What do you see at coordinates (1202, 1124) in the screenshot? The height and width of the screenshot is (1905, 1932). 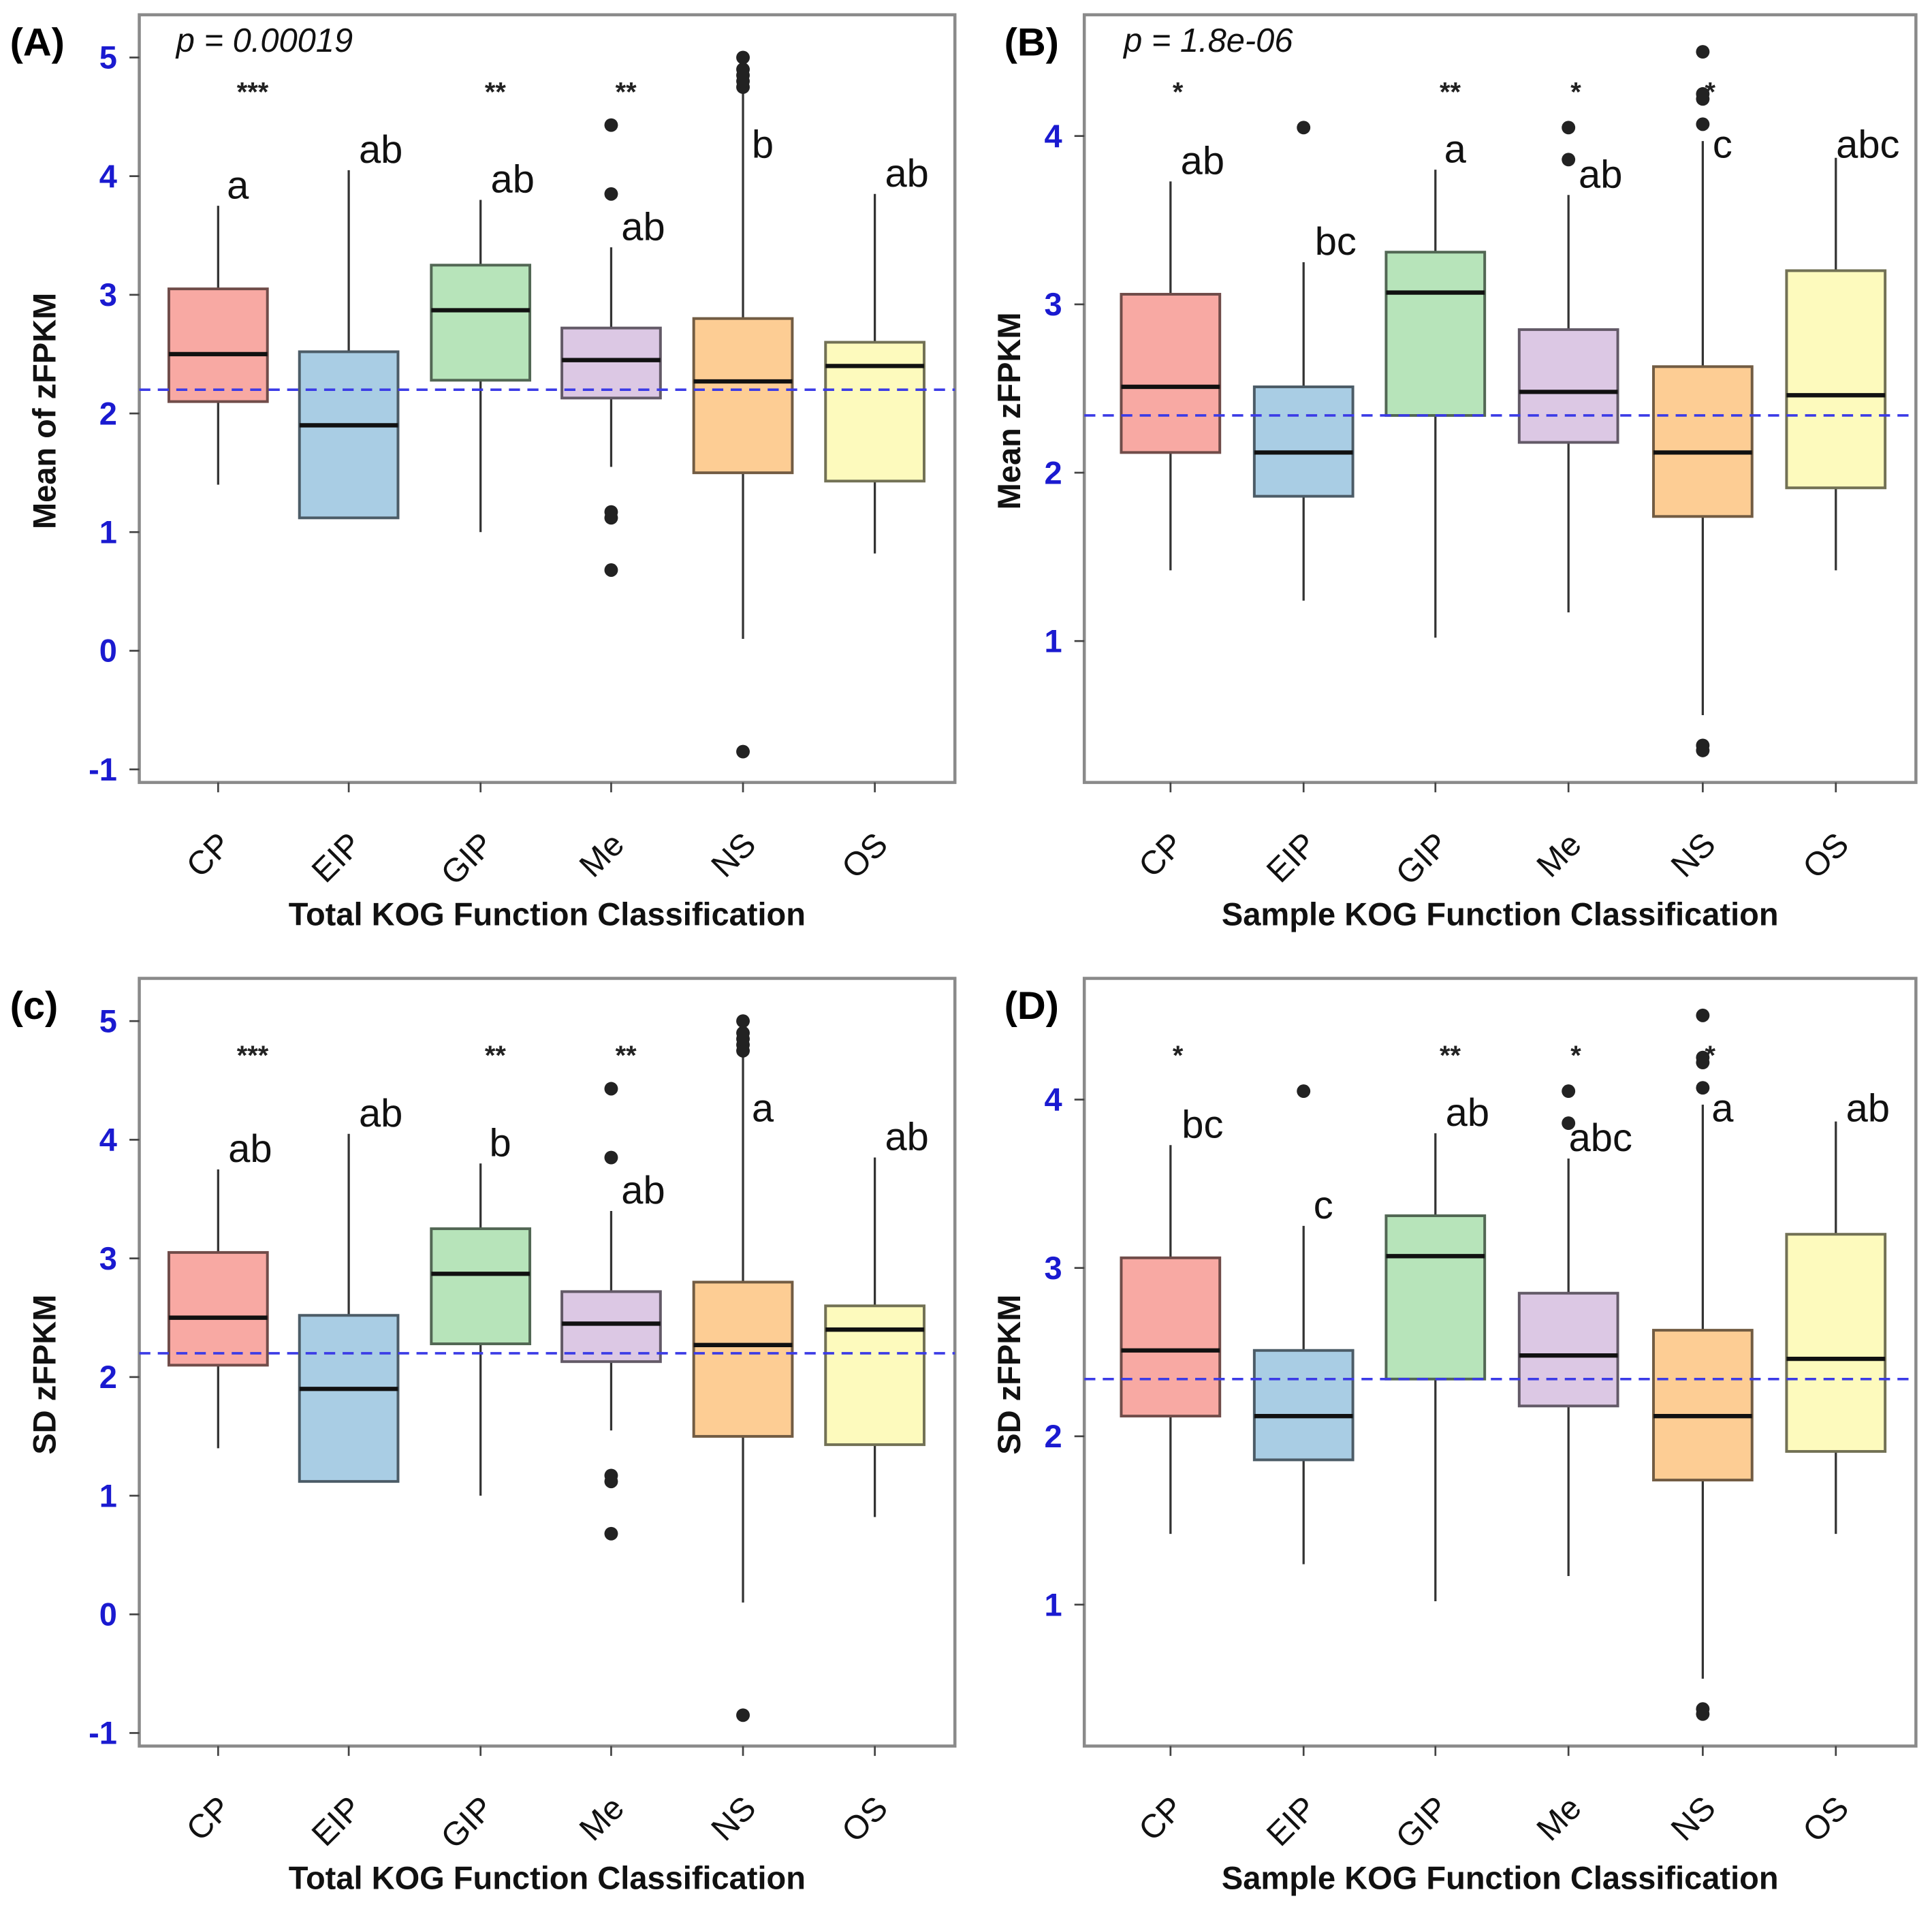 I see `significance-letter: bc` at bounding box center [1202, 1124].